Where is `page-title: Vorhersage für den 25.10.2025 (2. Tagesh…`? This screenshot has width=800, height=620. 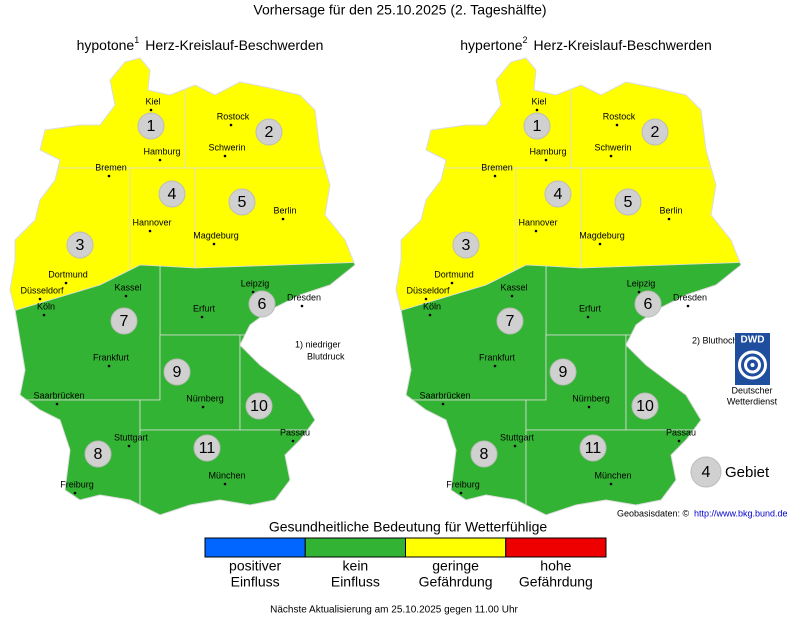
page-title: Vorhersage für den 25.10.2025 (2. Tagesh… is located at coordinates (399, 10).